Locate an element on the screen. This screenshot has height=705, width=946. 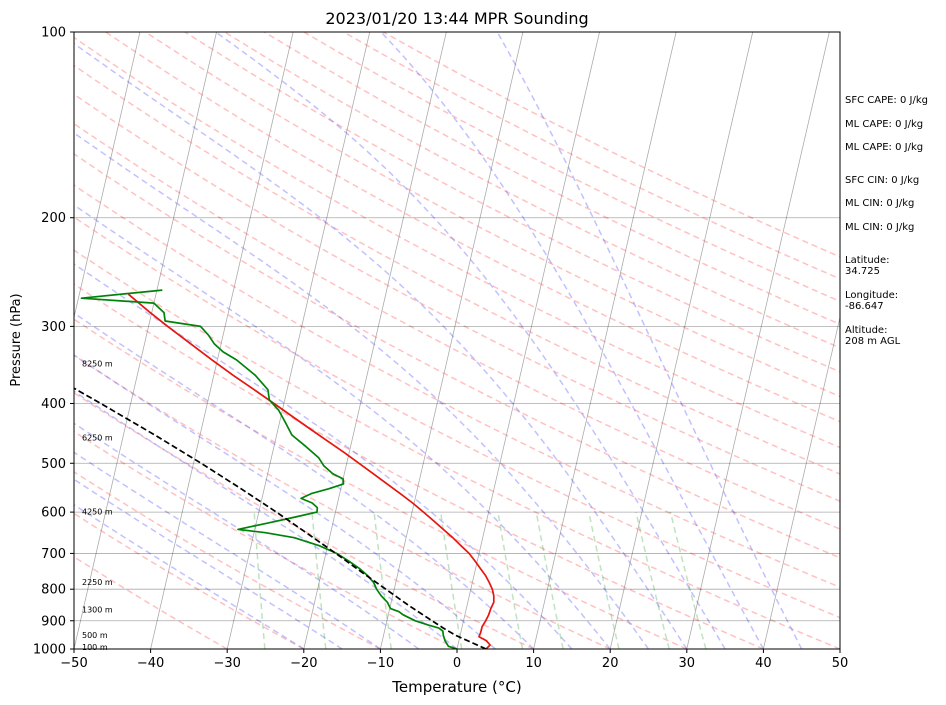
sfc-cin: SFC CIN: 0 J/kg is located at coordinates (882, 180).